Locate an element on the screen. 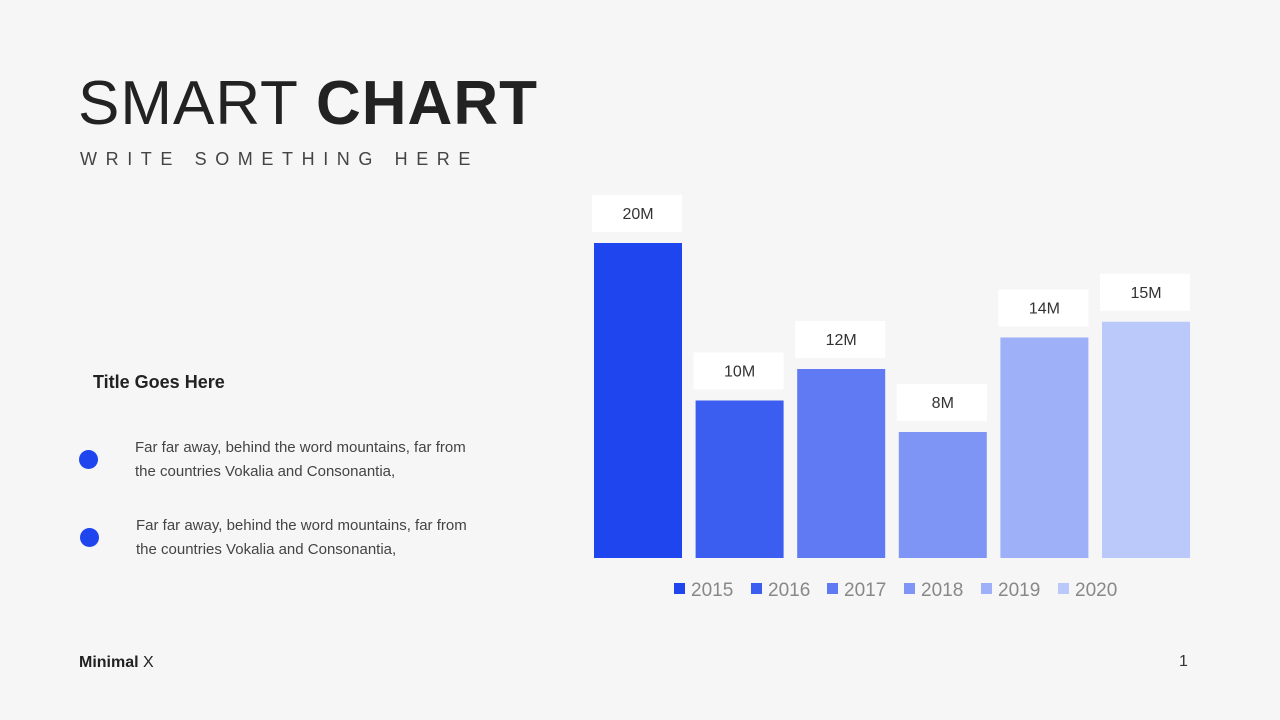 The width and height of the screenshot is (1280, 720). data-label-box-2016 is located at coordinates (738, 371).